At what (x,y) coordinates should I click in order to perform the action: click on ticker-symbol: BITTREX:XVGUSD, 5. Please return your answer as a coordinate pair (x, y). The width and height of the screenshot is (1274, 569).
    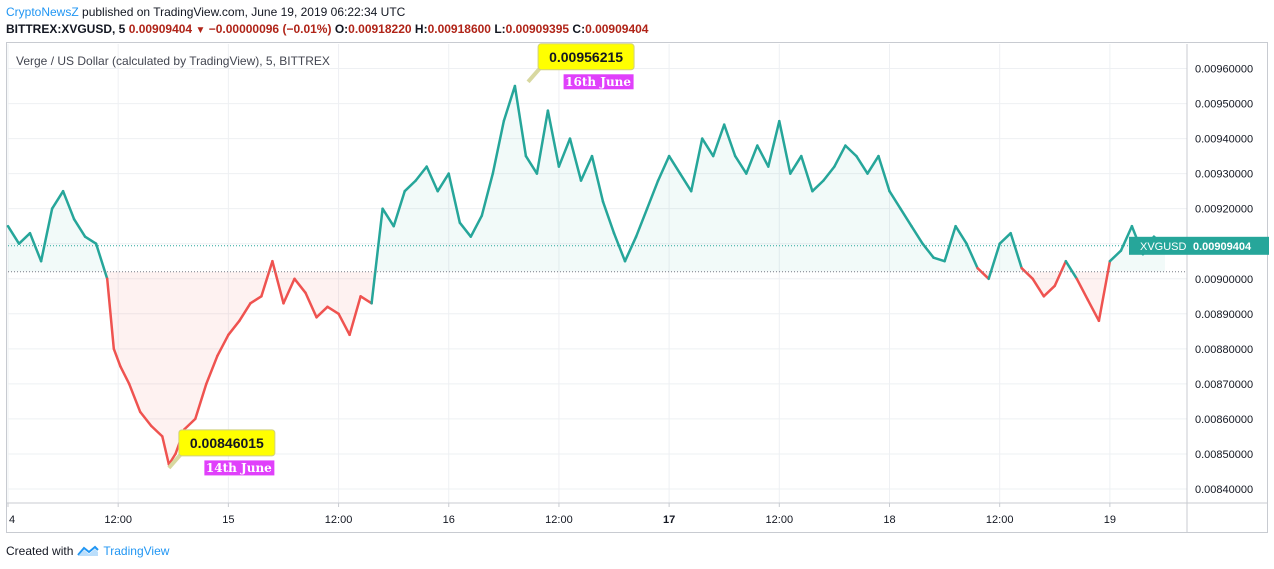
    Looking at the image, I should click on (66, 29).